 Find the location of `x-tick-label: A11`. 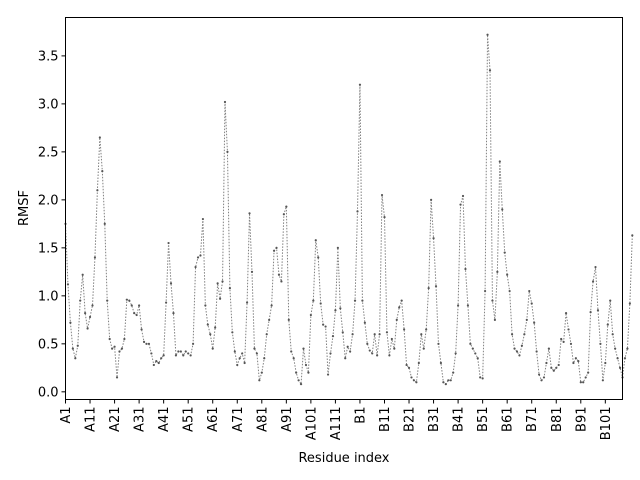

x-tick-label: A11 is located at coordinates (91, 419).